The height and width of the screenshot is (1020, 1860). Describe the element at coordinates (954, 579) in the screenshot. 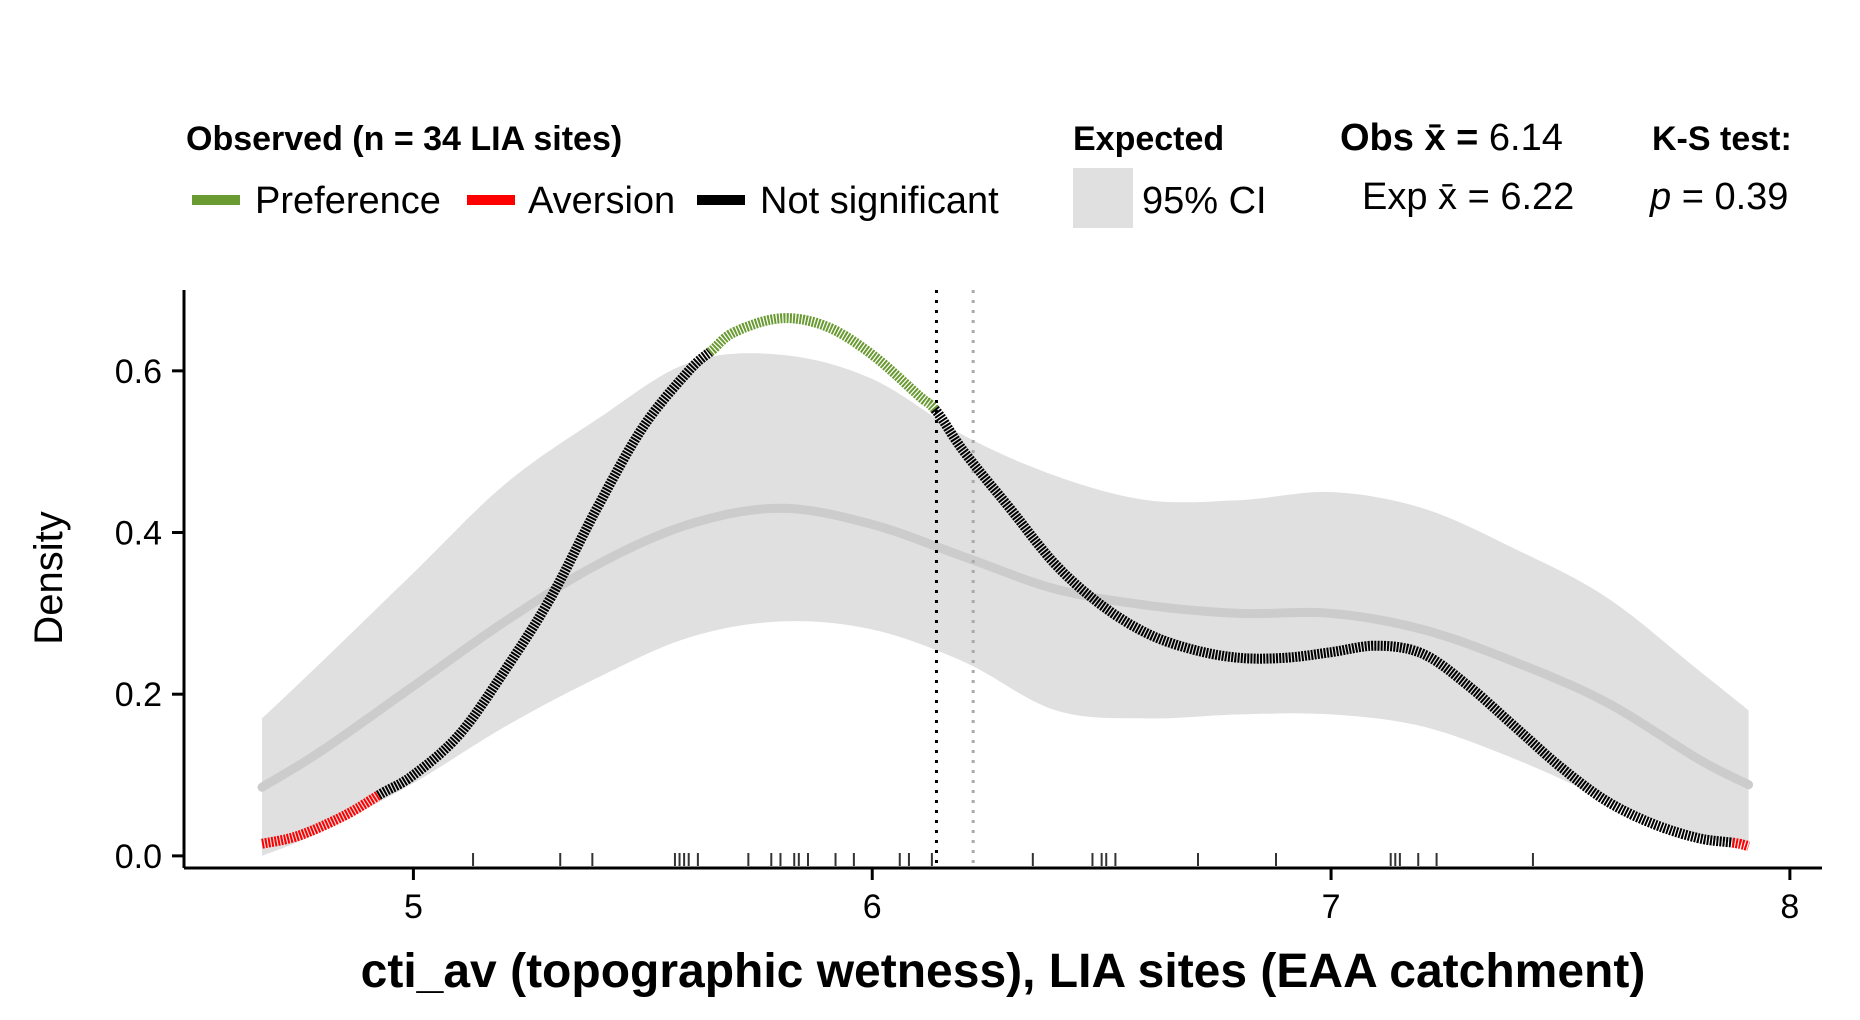

I see `mean-lines-layer` at that location.